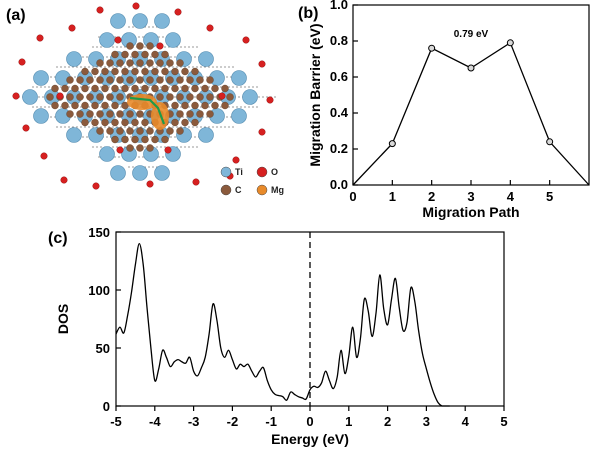  What do you see at coordinates (155, 421) in the screenshot?
I see `c-x-tick-label: -4` at bounding box center [155, 421].